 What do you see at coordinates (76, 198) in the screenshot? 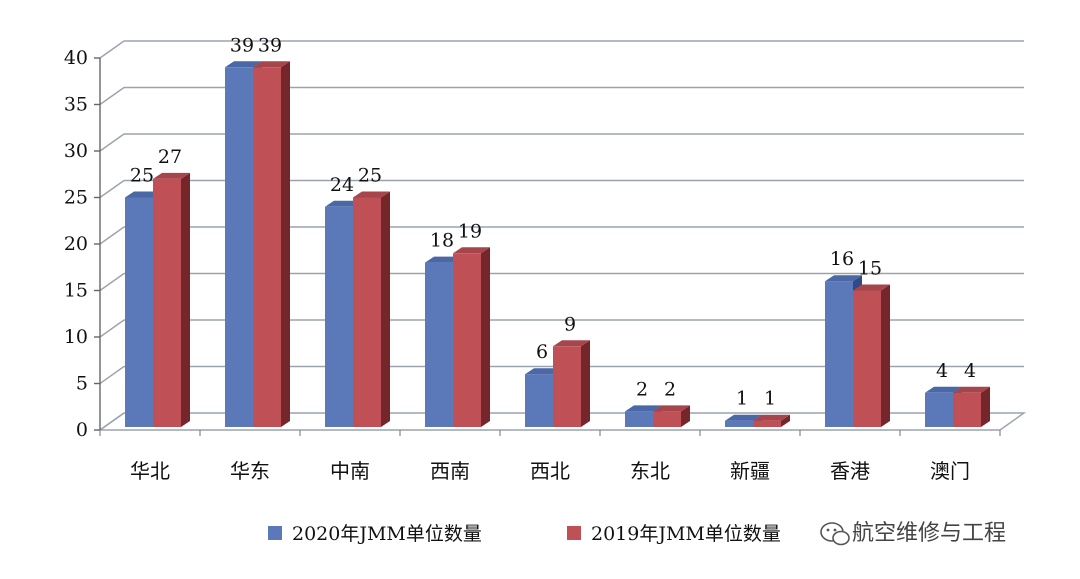
I see `y-tick-label: 25` at bounding box center [76, 198].